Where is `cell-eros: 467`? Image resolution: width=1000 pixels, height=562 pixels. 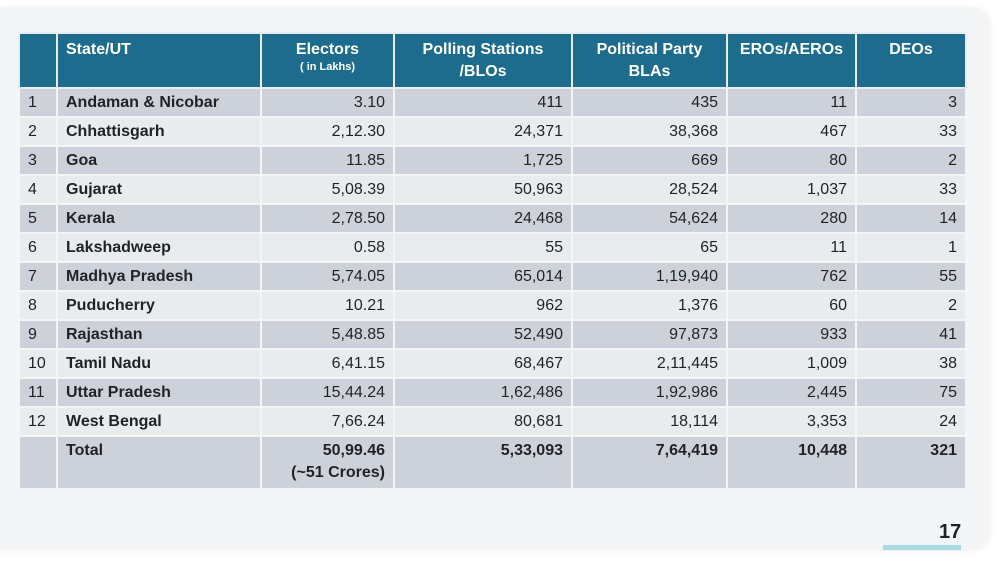
cell-eros: 467 is located at coordinates (791, 131).